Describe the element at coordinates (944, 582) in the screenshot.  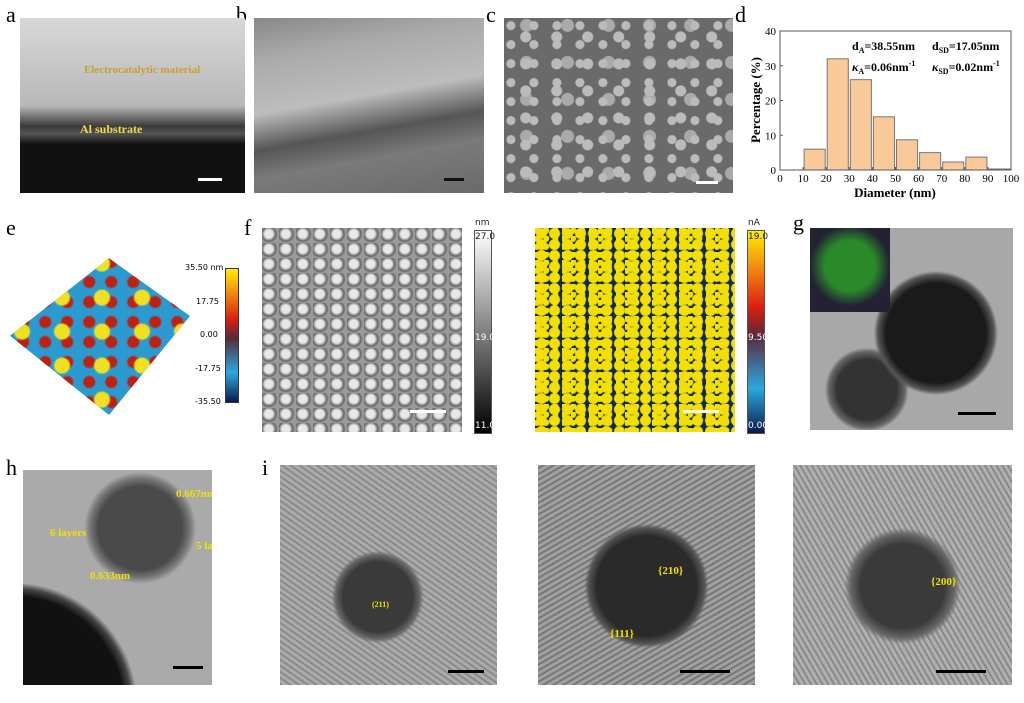
I see `plane-label: {200}` at that location.